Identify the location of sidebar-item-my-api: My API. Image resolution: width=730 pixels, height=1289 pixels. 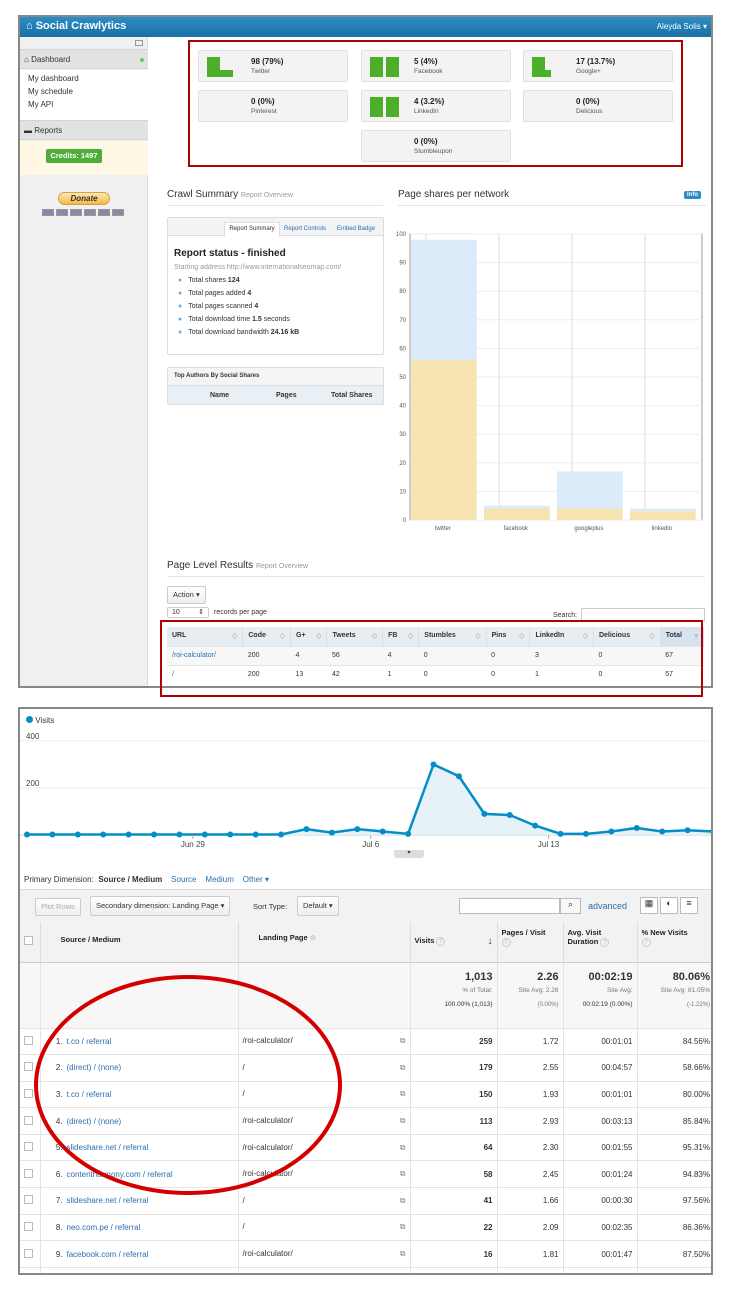
(41, 104).